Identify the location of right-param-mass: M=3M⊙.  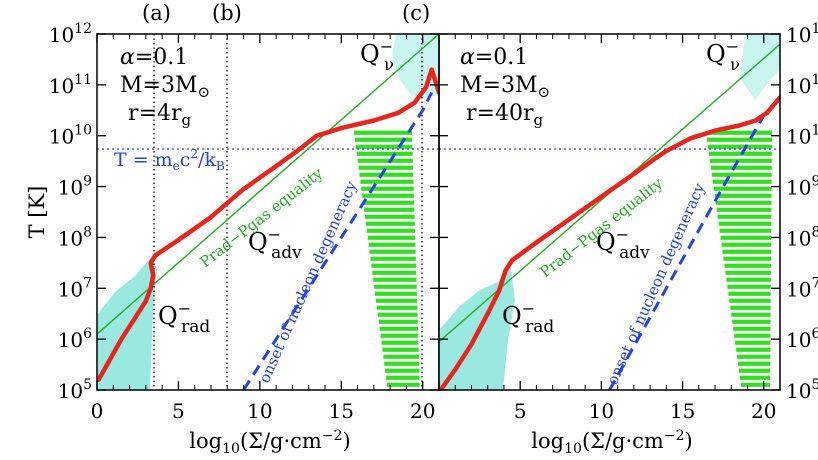
(505, 87).